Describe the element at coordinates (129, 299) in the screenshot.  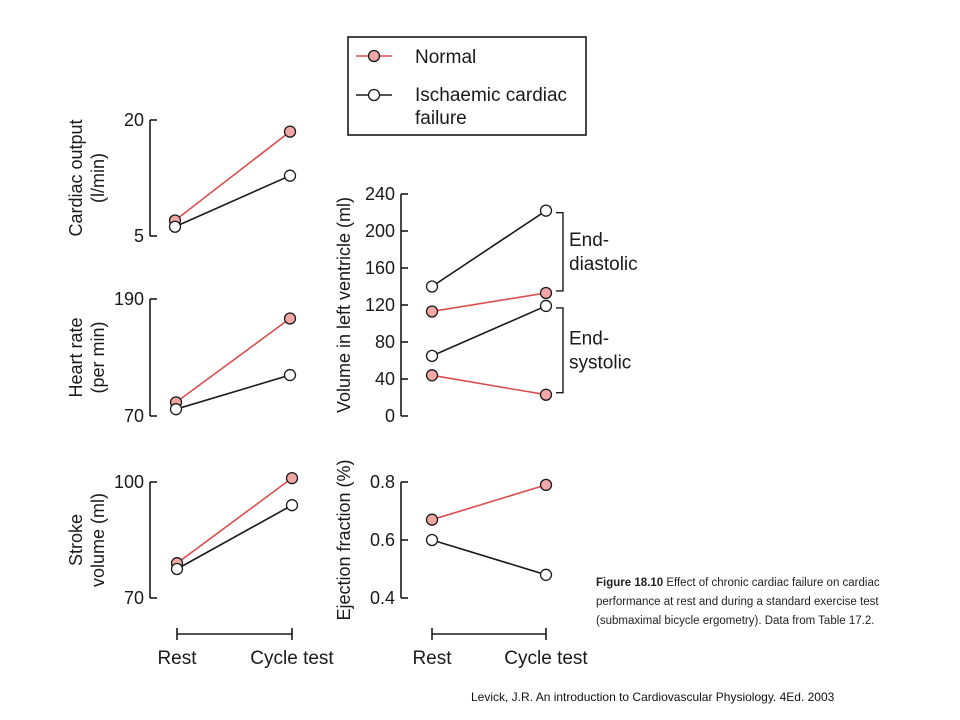
I see `y-tick-label: 190` at that location.